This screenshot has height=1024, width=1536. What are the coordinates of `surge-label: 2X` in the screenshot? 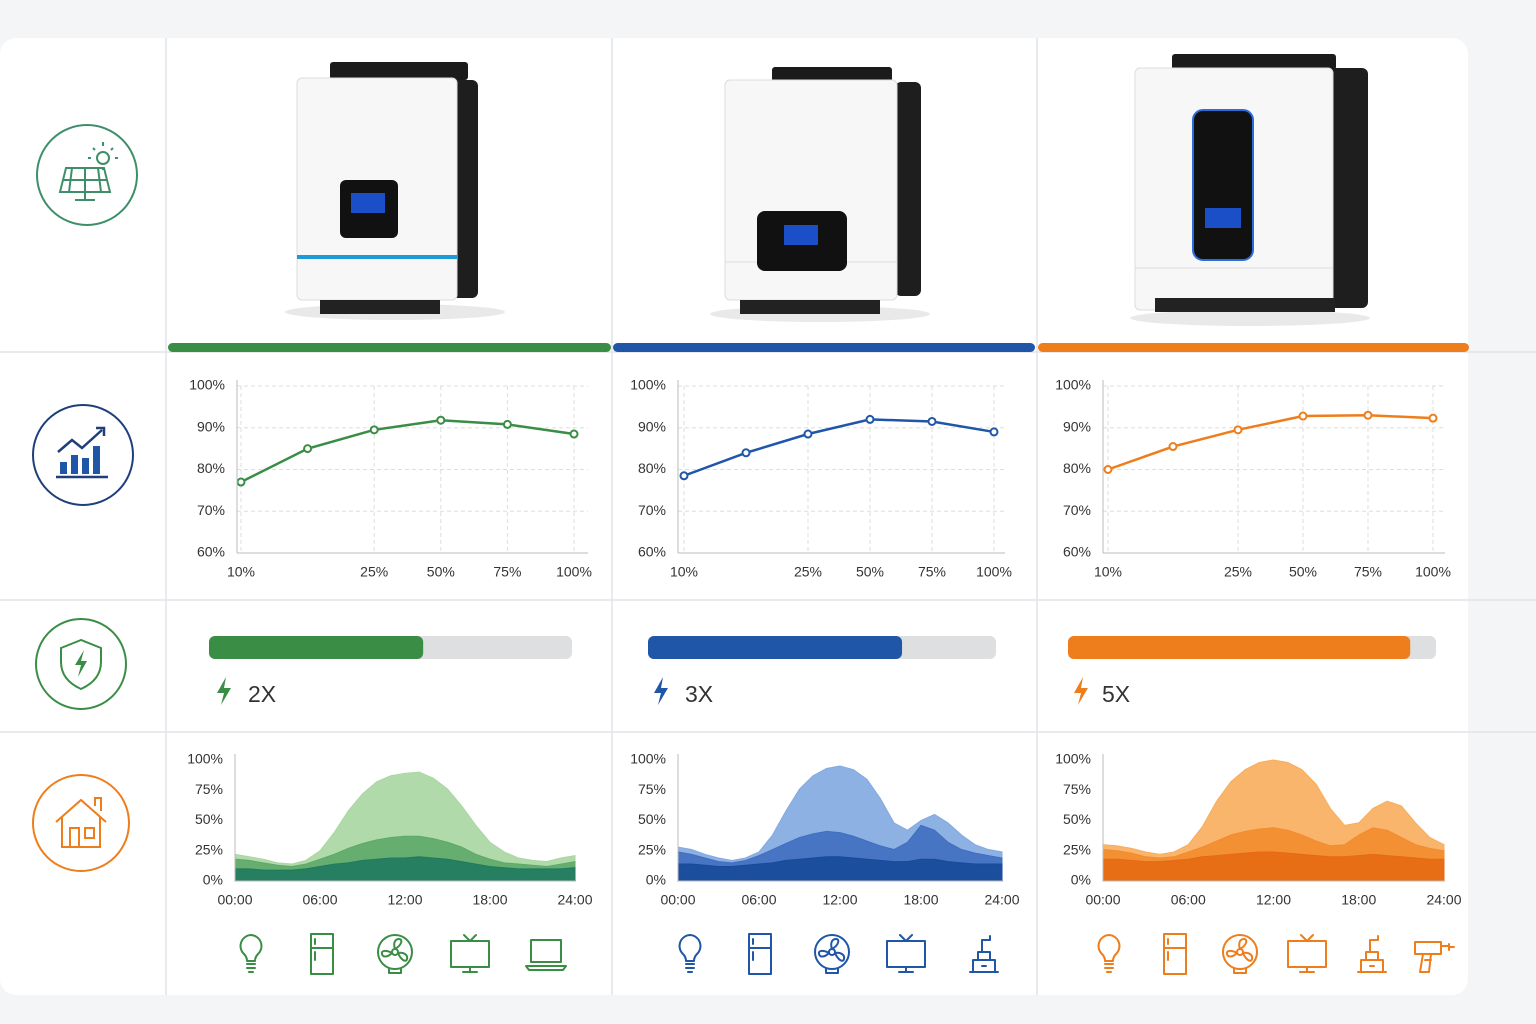 It's located at (262, 694).